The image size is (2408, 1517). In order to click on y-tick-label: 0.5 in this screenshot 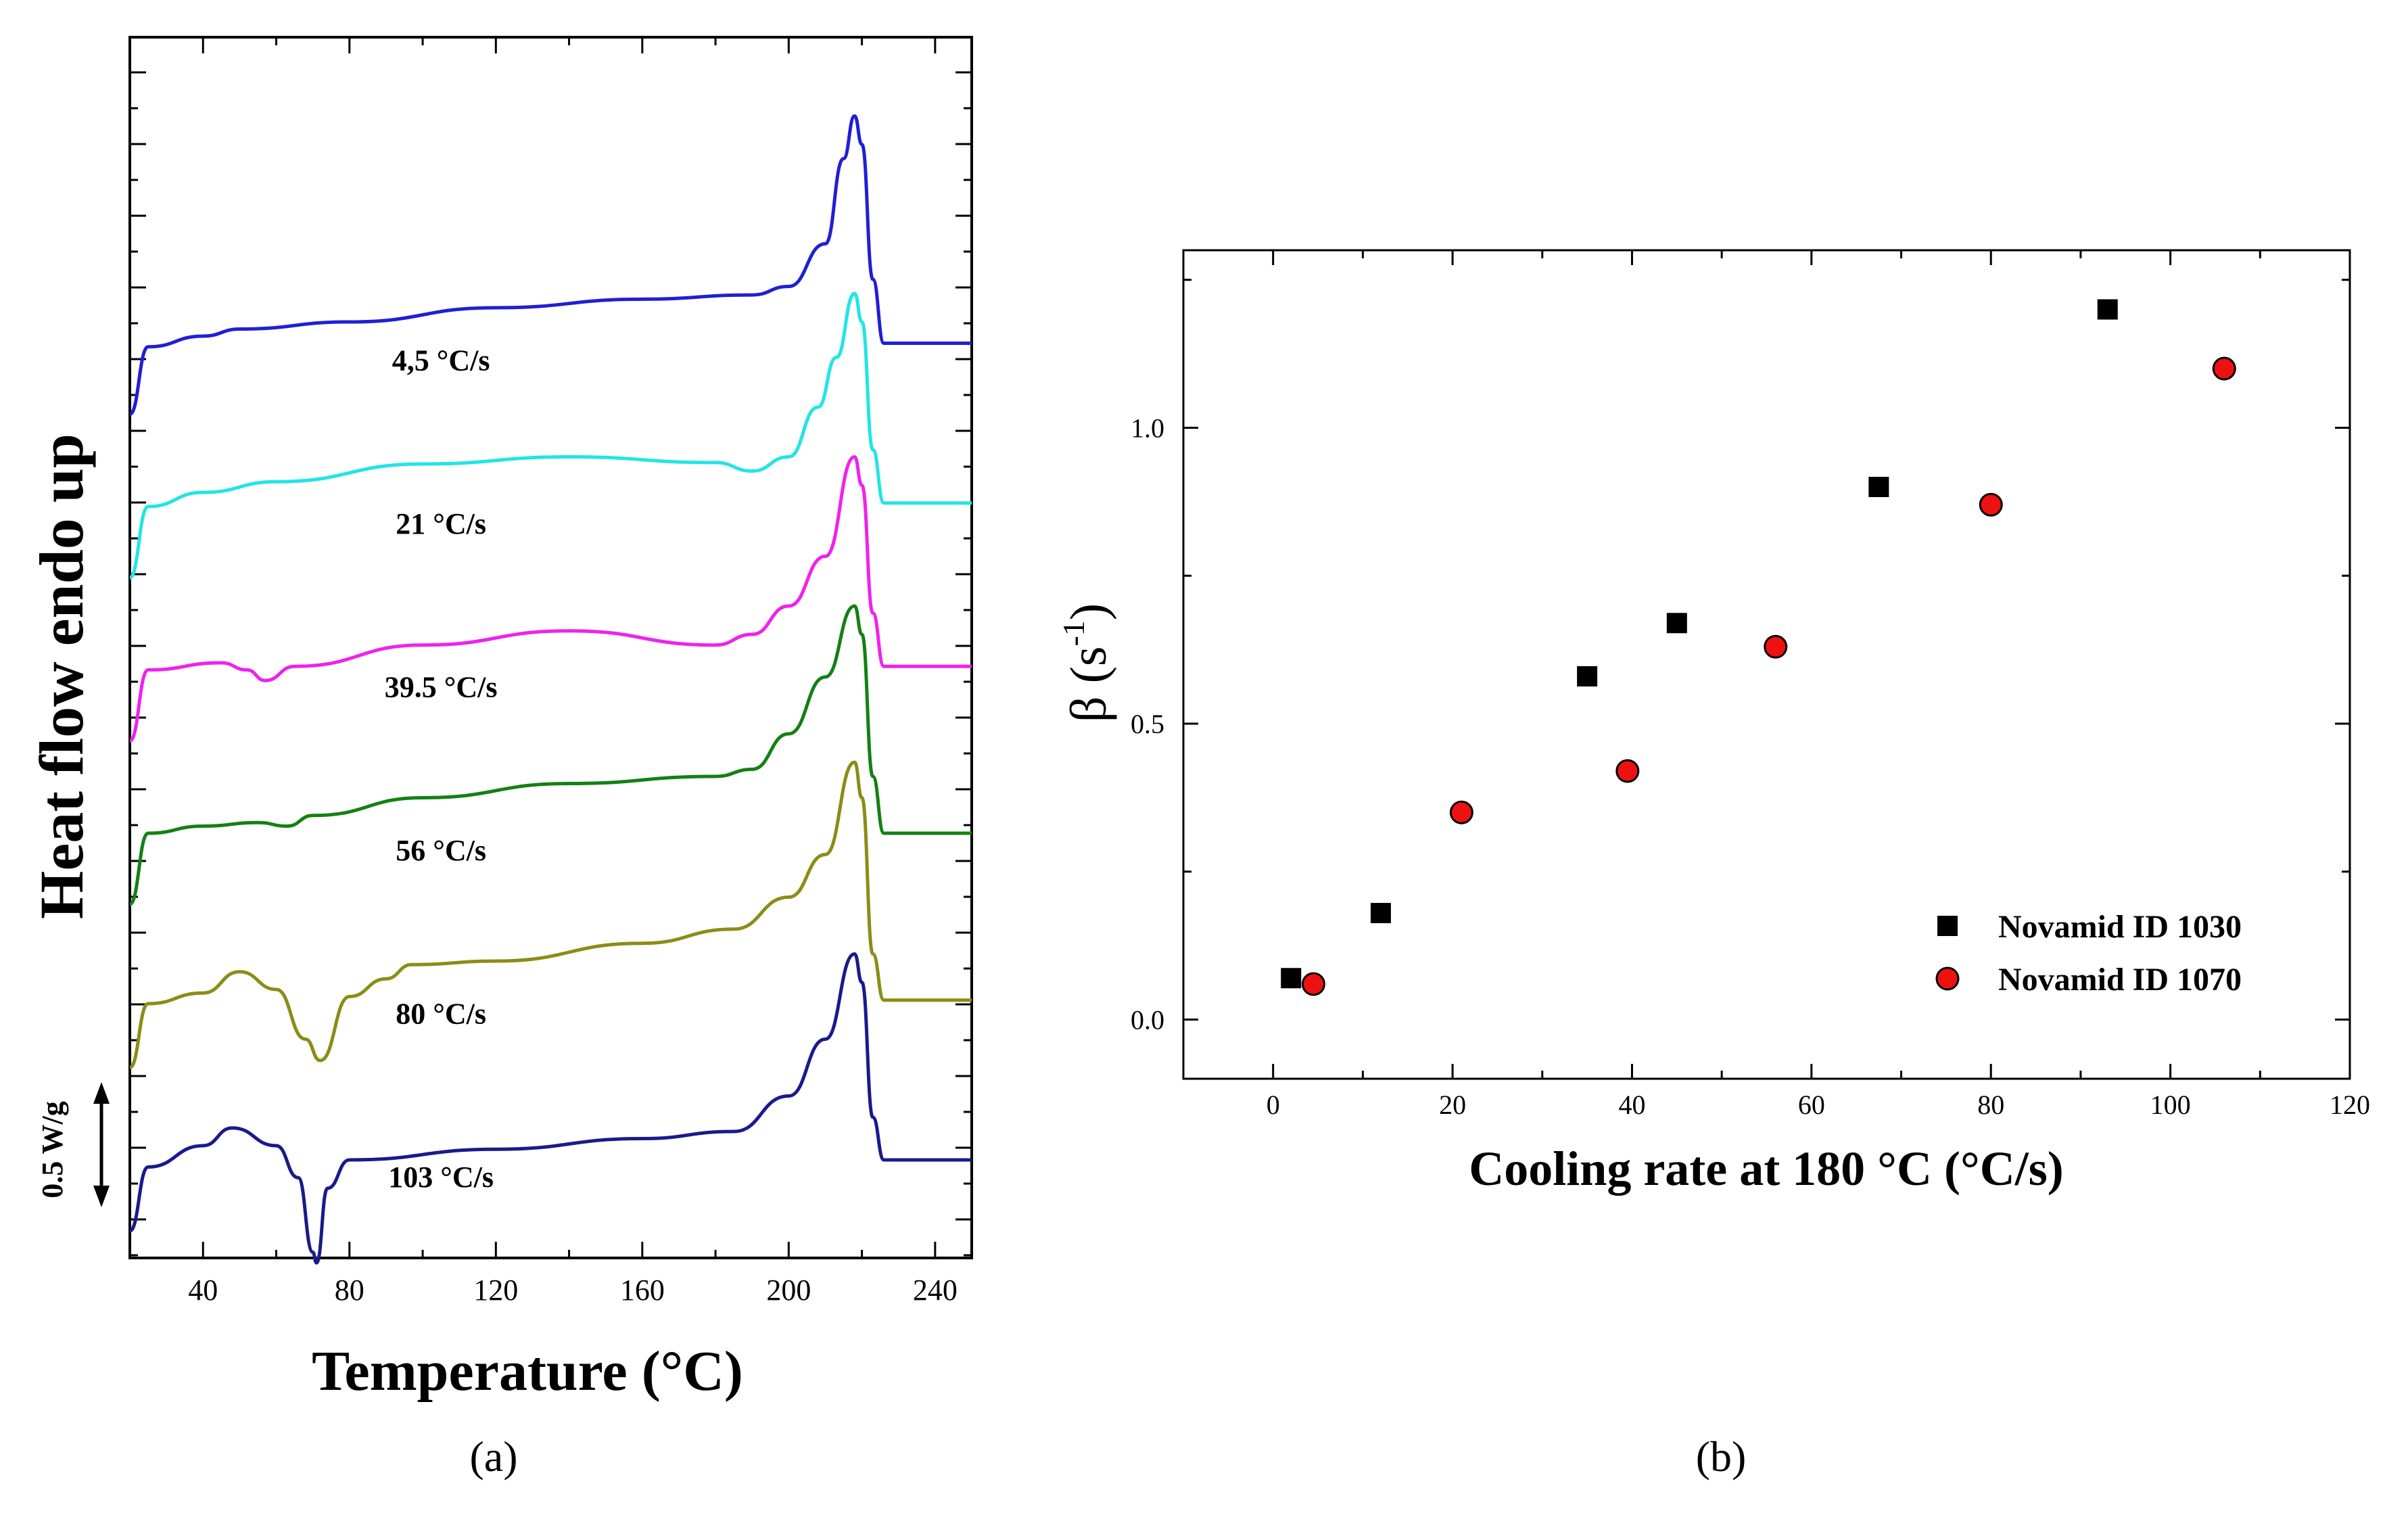, I will do `click(1147, 724)`.